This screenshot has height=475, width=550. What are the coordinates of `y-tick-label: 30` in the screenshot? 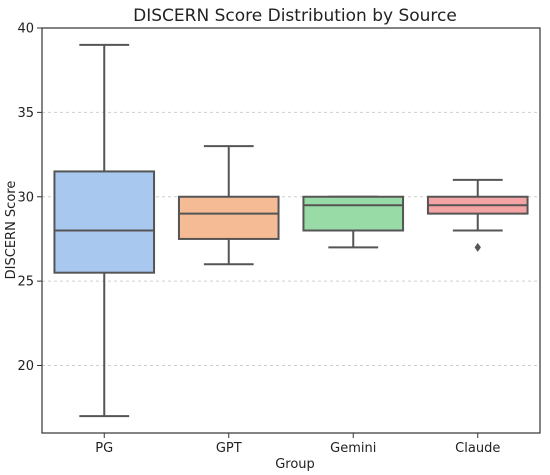 It's located at (25, 197).